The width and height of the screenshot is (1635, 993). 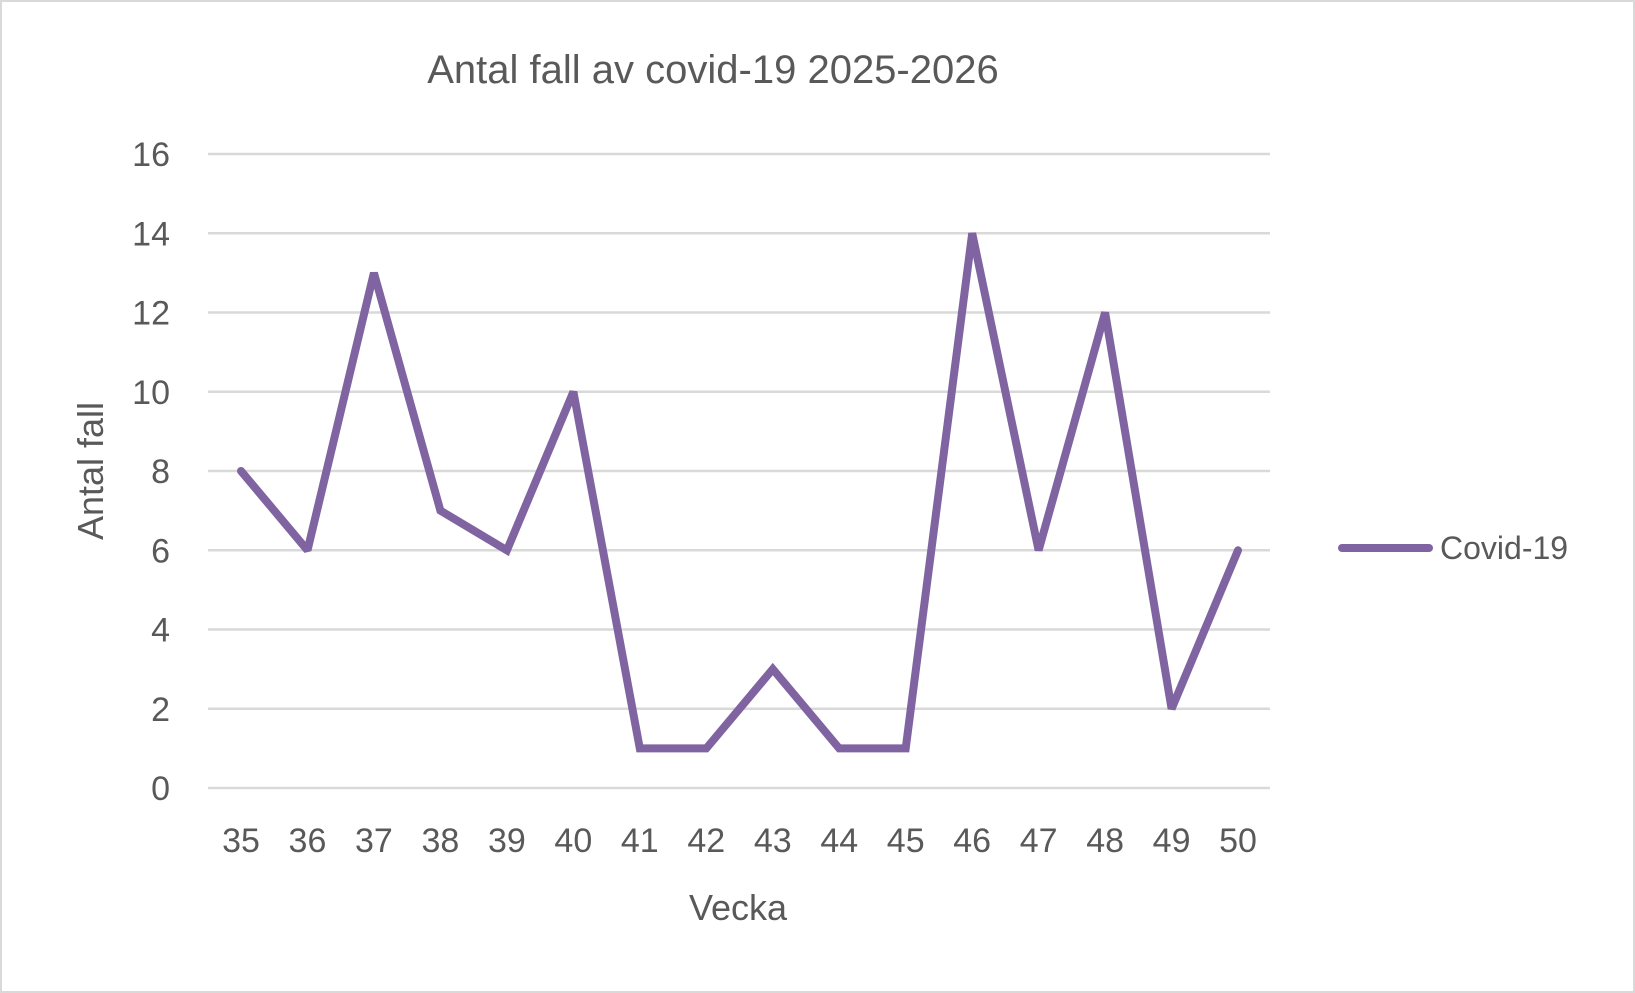 What do you see at coordinates (738, 907) in the screenshot?
I see `x-axis-label: Vecka` at bounding box center [738, 907].